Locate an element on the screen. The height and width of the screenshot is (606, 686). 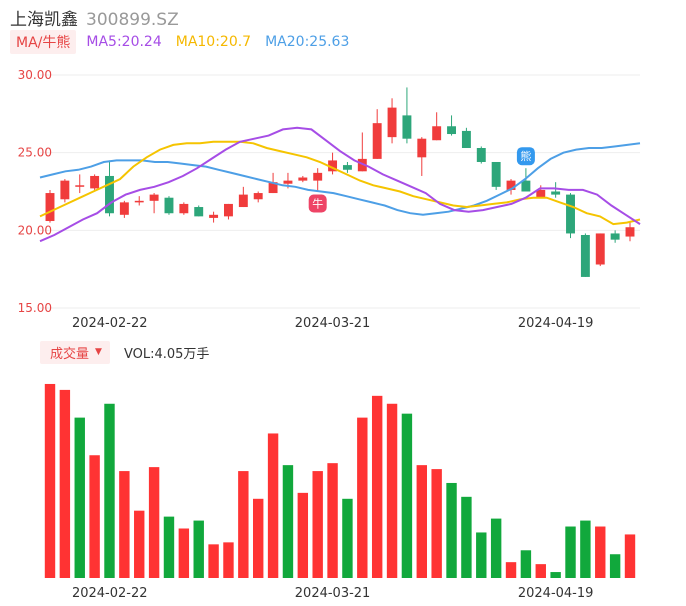
ma5-value: MA5:20.24 is located at coordinates (124, 42).